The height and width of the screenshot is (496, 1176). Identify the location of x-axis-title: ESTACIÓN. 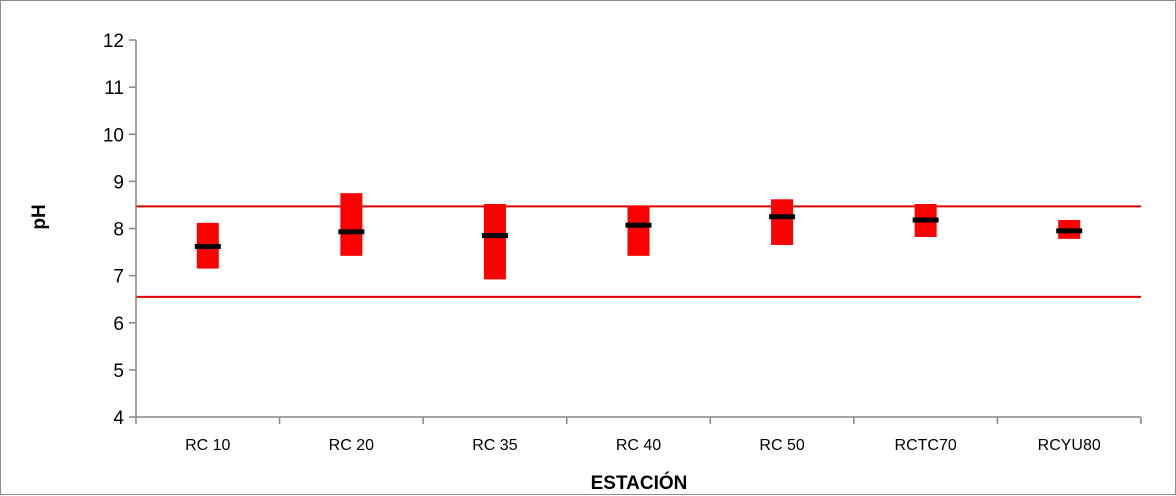
(639, 483).